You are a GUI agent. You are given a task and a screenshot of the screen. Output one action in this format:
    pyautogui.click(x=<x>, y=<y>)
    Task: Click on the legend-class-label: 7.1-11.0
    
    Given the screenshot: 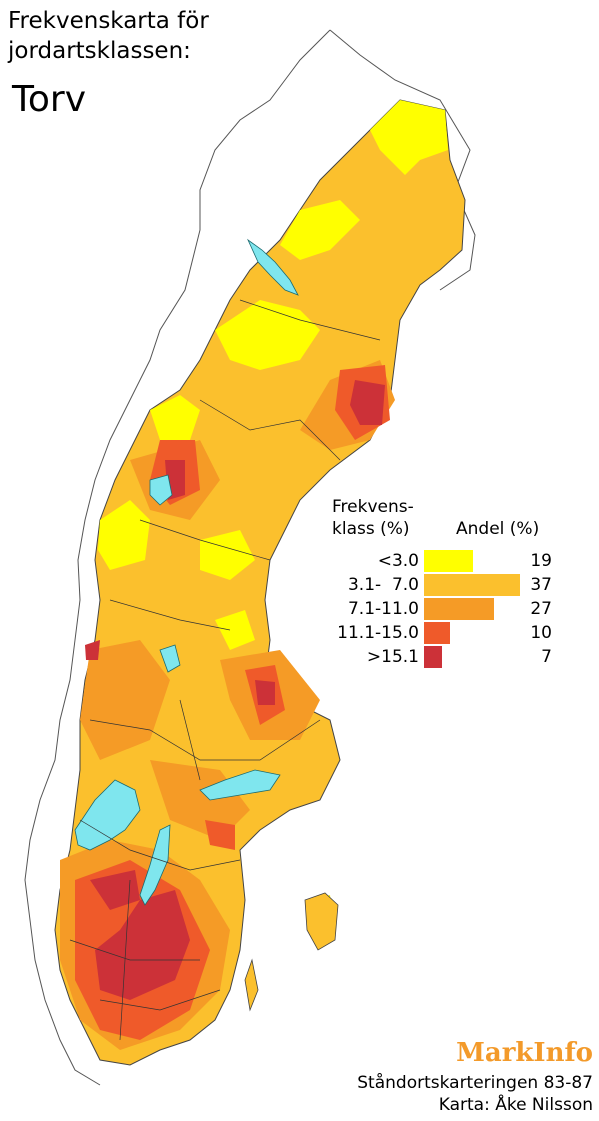 What is the action you would take?
    pyautogui.click(x=383, y=609)
    